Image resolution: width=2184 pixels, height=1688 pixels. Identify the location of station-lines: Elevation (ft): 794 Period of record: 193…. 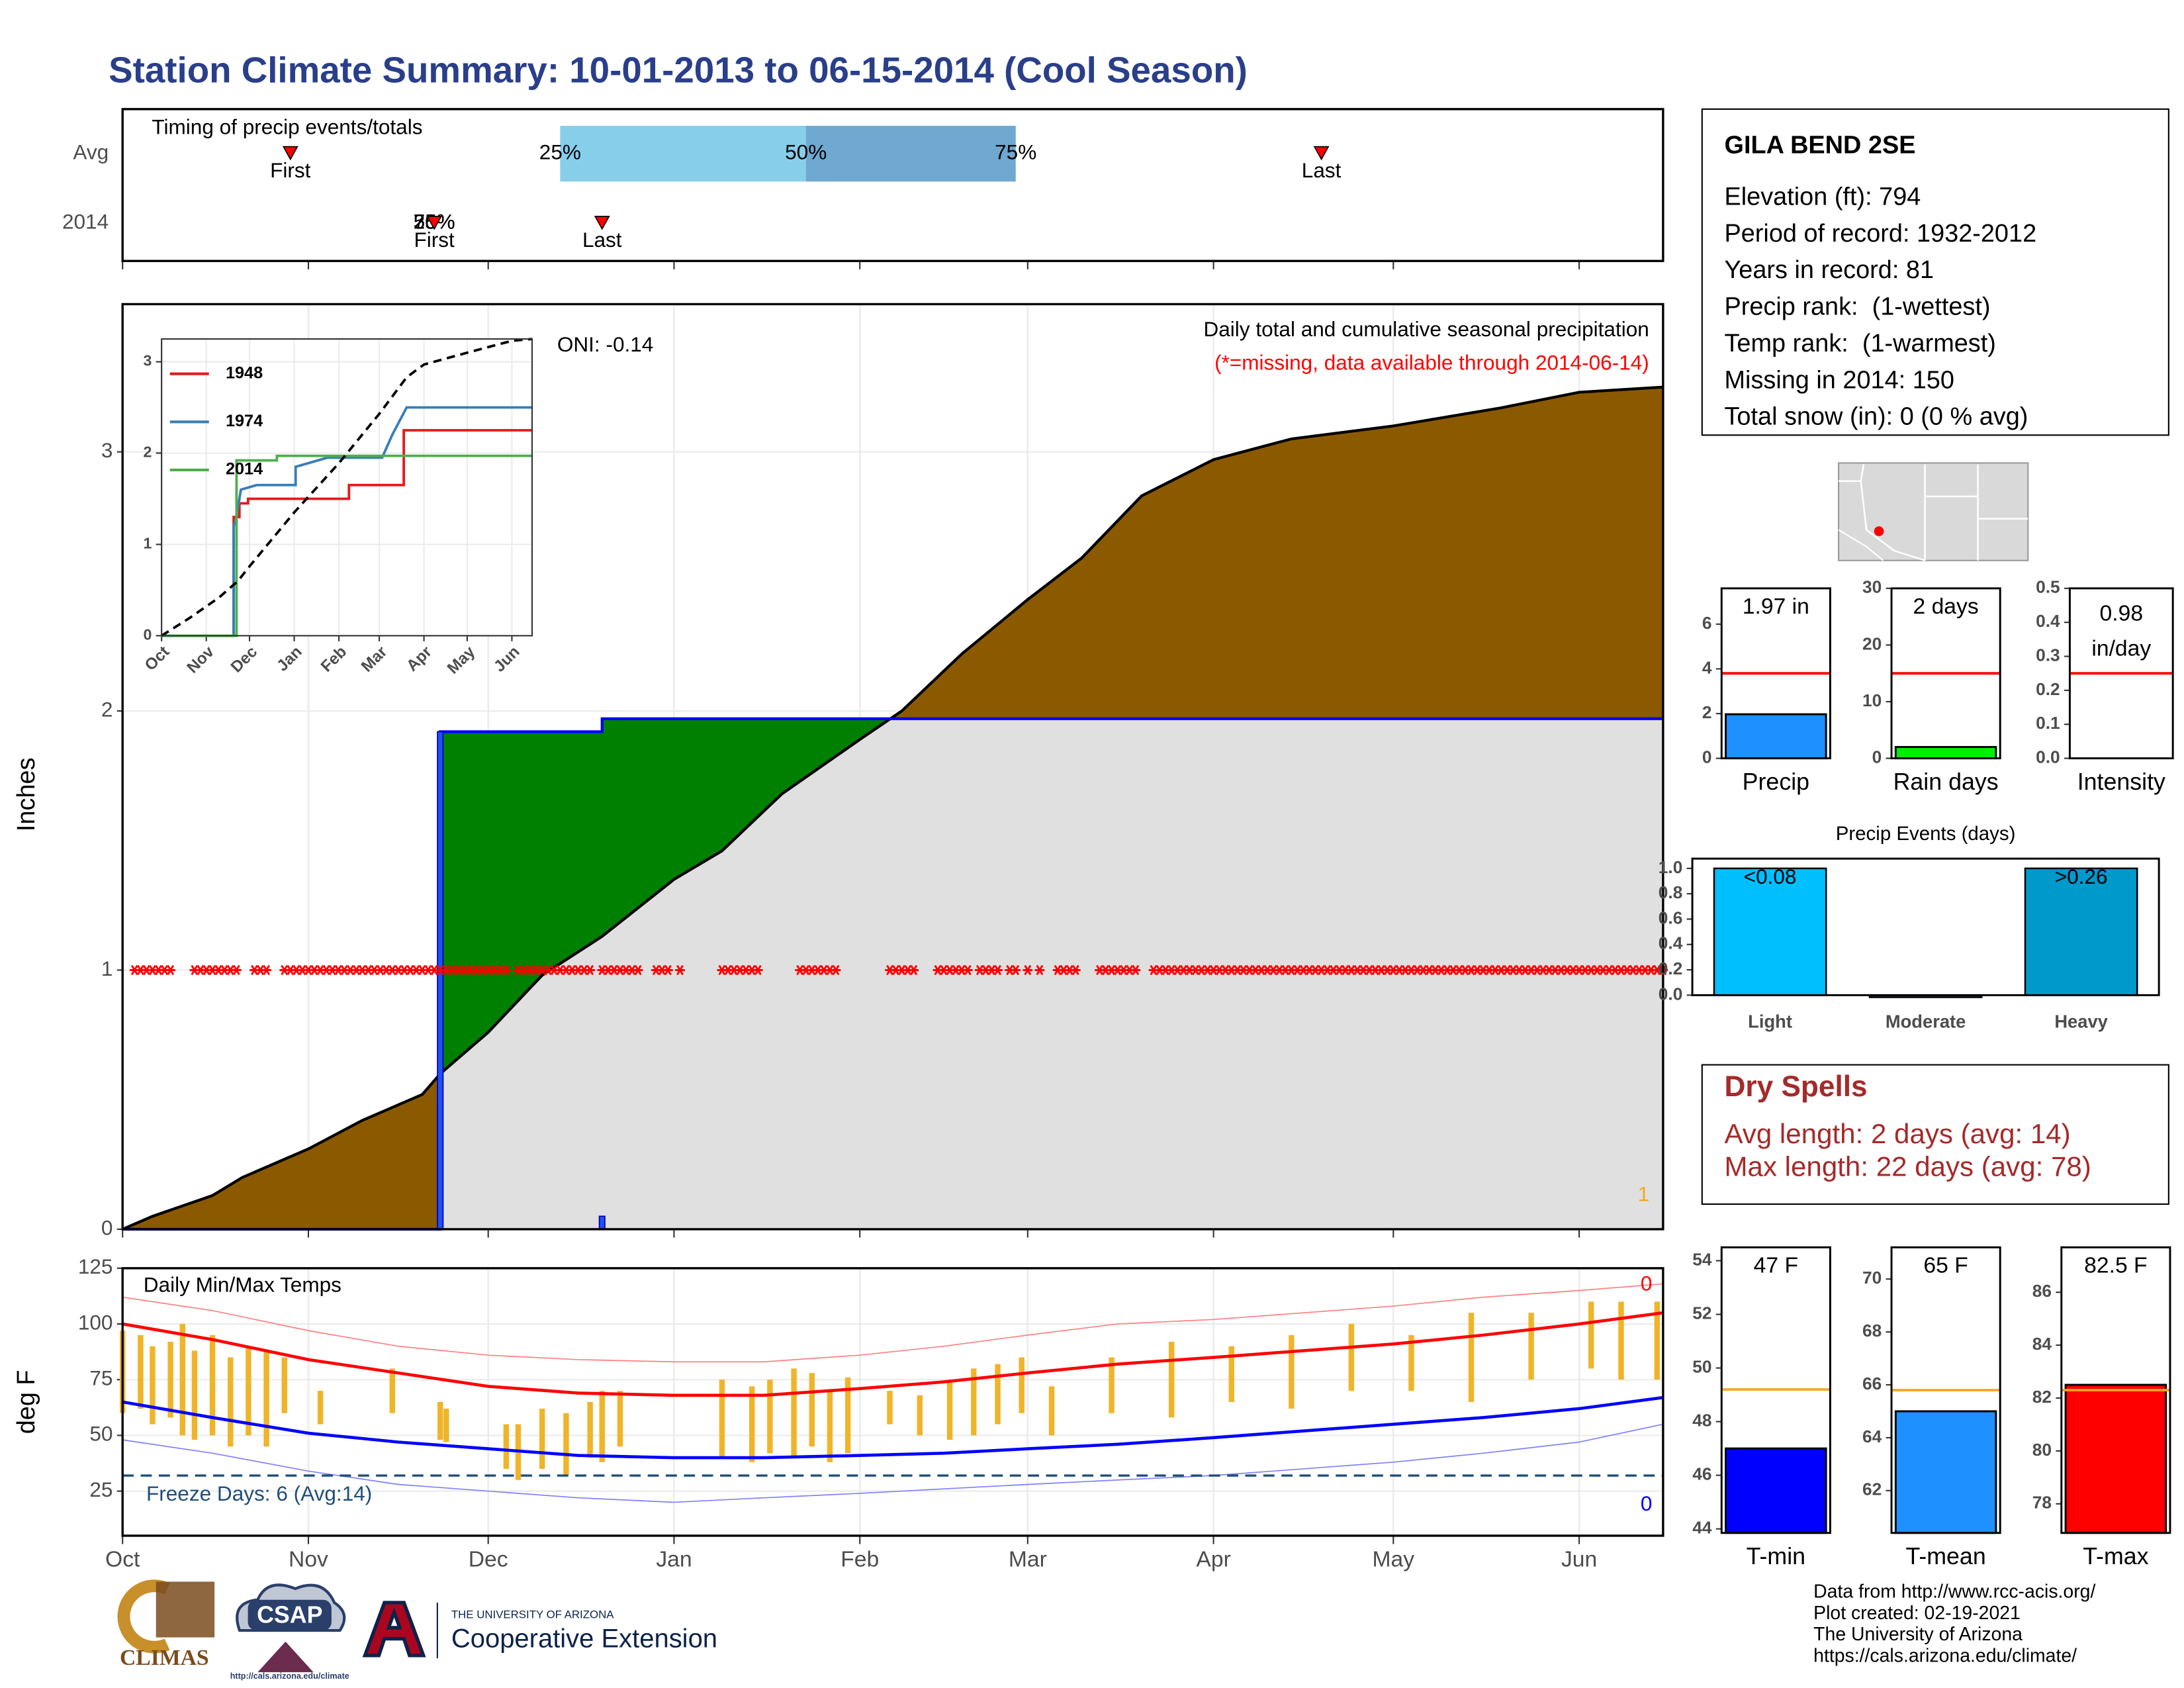
(1880, 307).